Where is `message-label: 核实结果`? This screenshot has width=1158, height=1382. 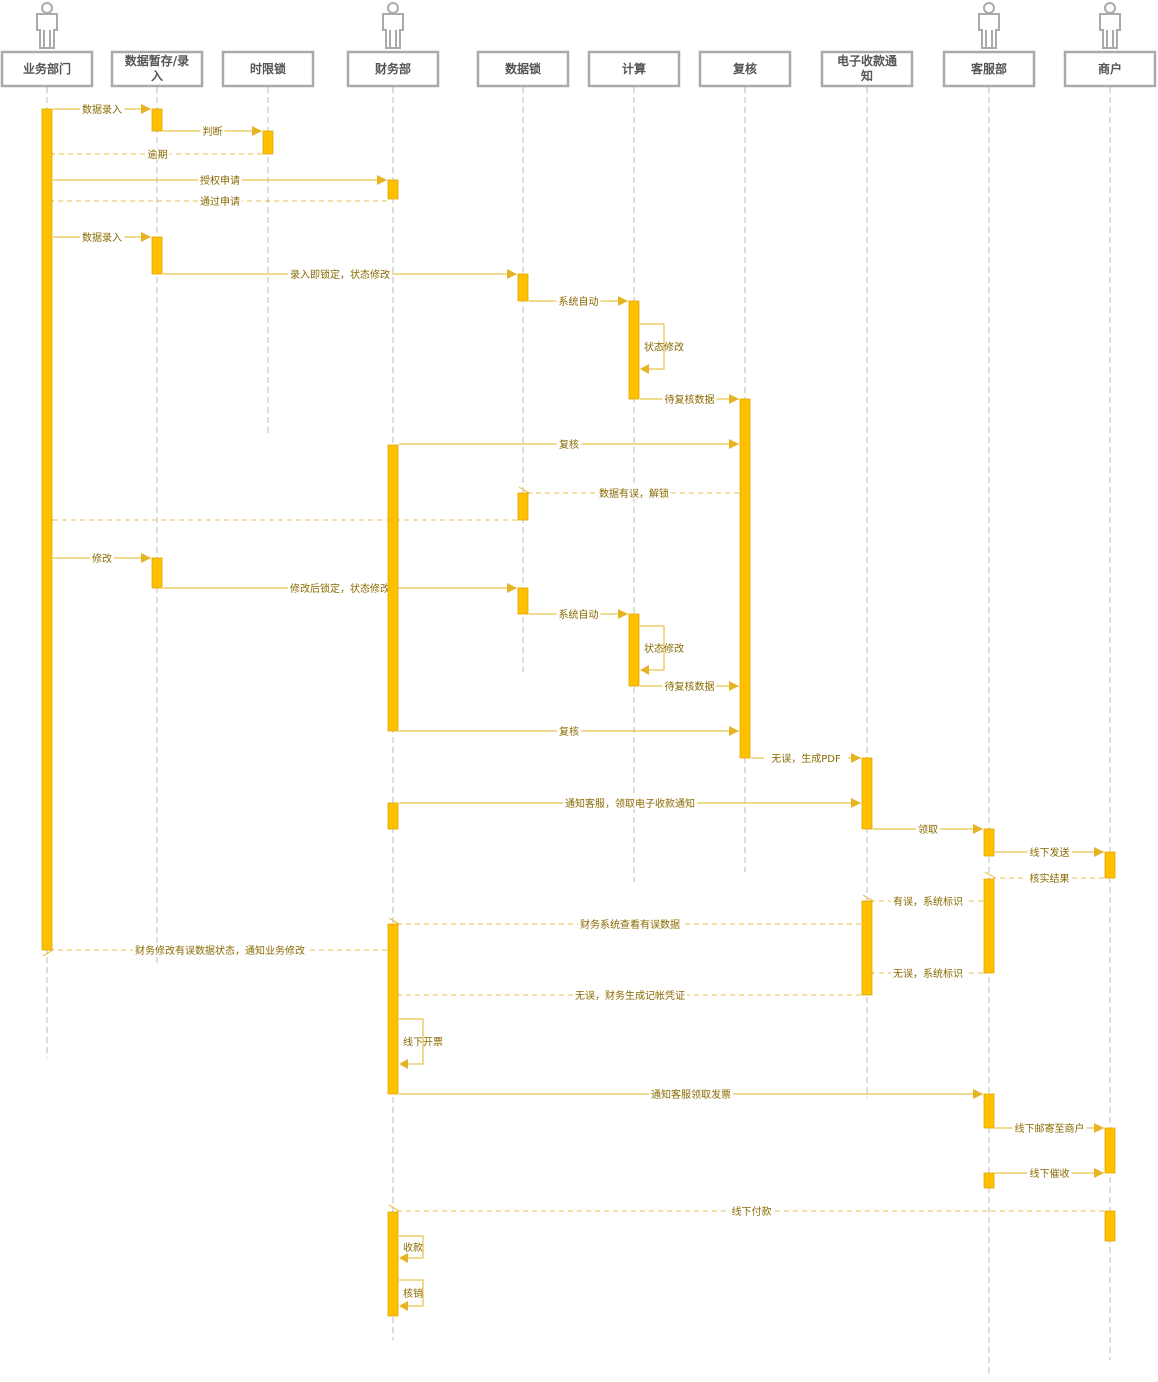
message-label: 核实结果 is located at coordinates (1050, 878).